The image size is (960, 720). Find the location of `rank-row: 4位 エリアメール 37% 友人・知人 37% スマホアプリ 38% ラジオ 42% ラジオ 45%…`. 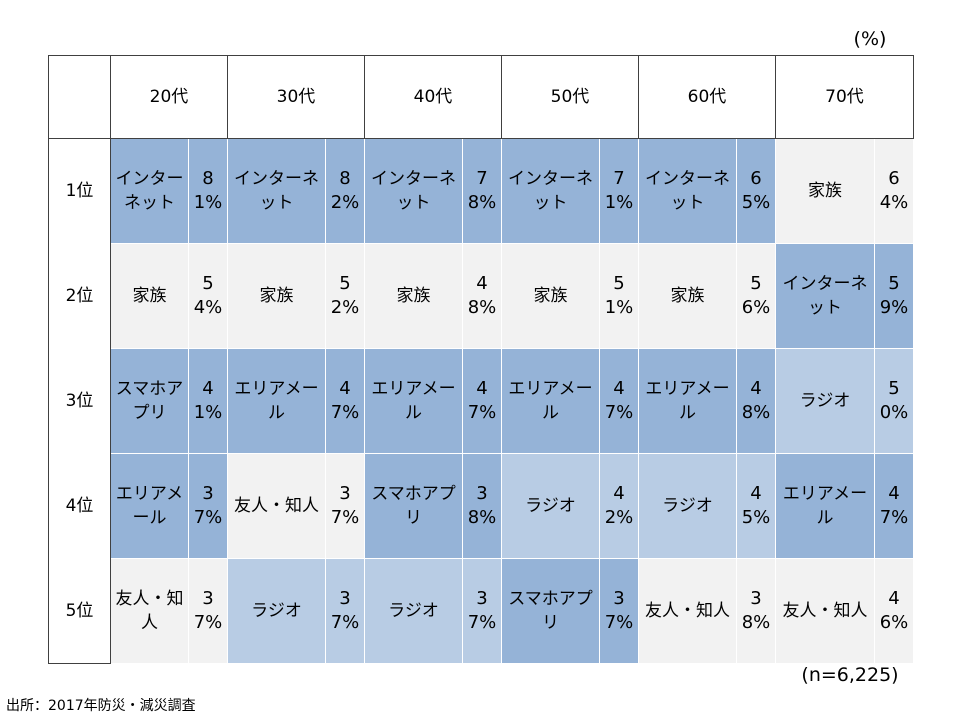

rank-row: 4位 エリアメール 37% 友人・知人 37% スマホアプリ 38% ラジオ 42% ラジオ 45%… is located at coordinates (481, 506).